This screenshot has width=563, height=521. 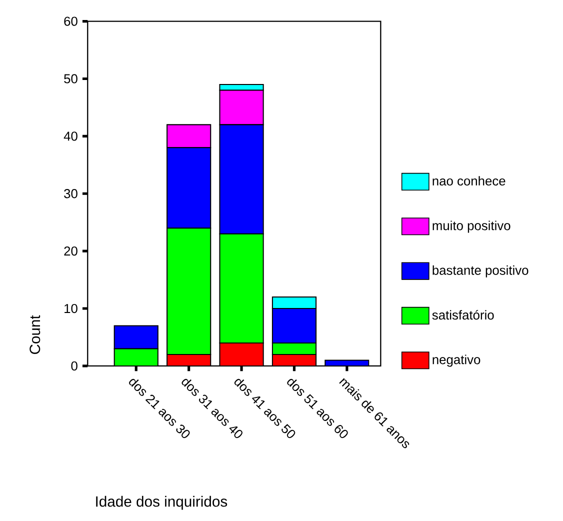 What do you see at coordinates (35, 334) in the screenshot?
I see `y-axis-title: Count` at bounding box center [35, 334].